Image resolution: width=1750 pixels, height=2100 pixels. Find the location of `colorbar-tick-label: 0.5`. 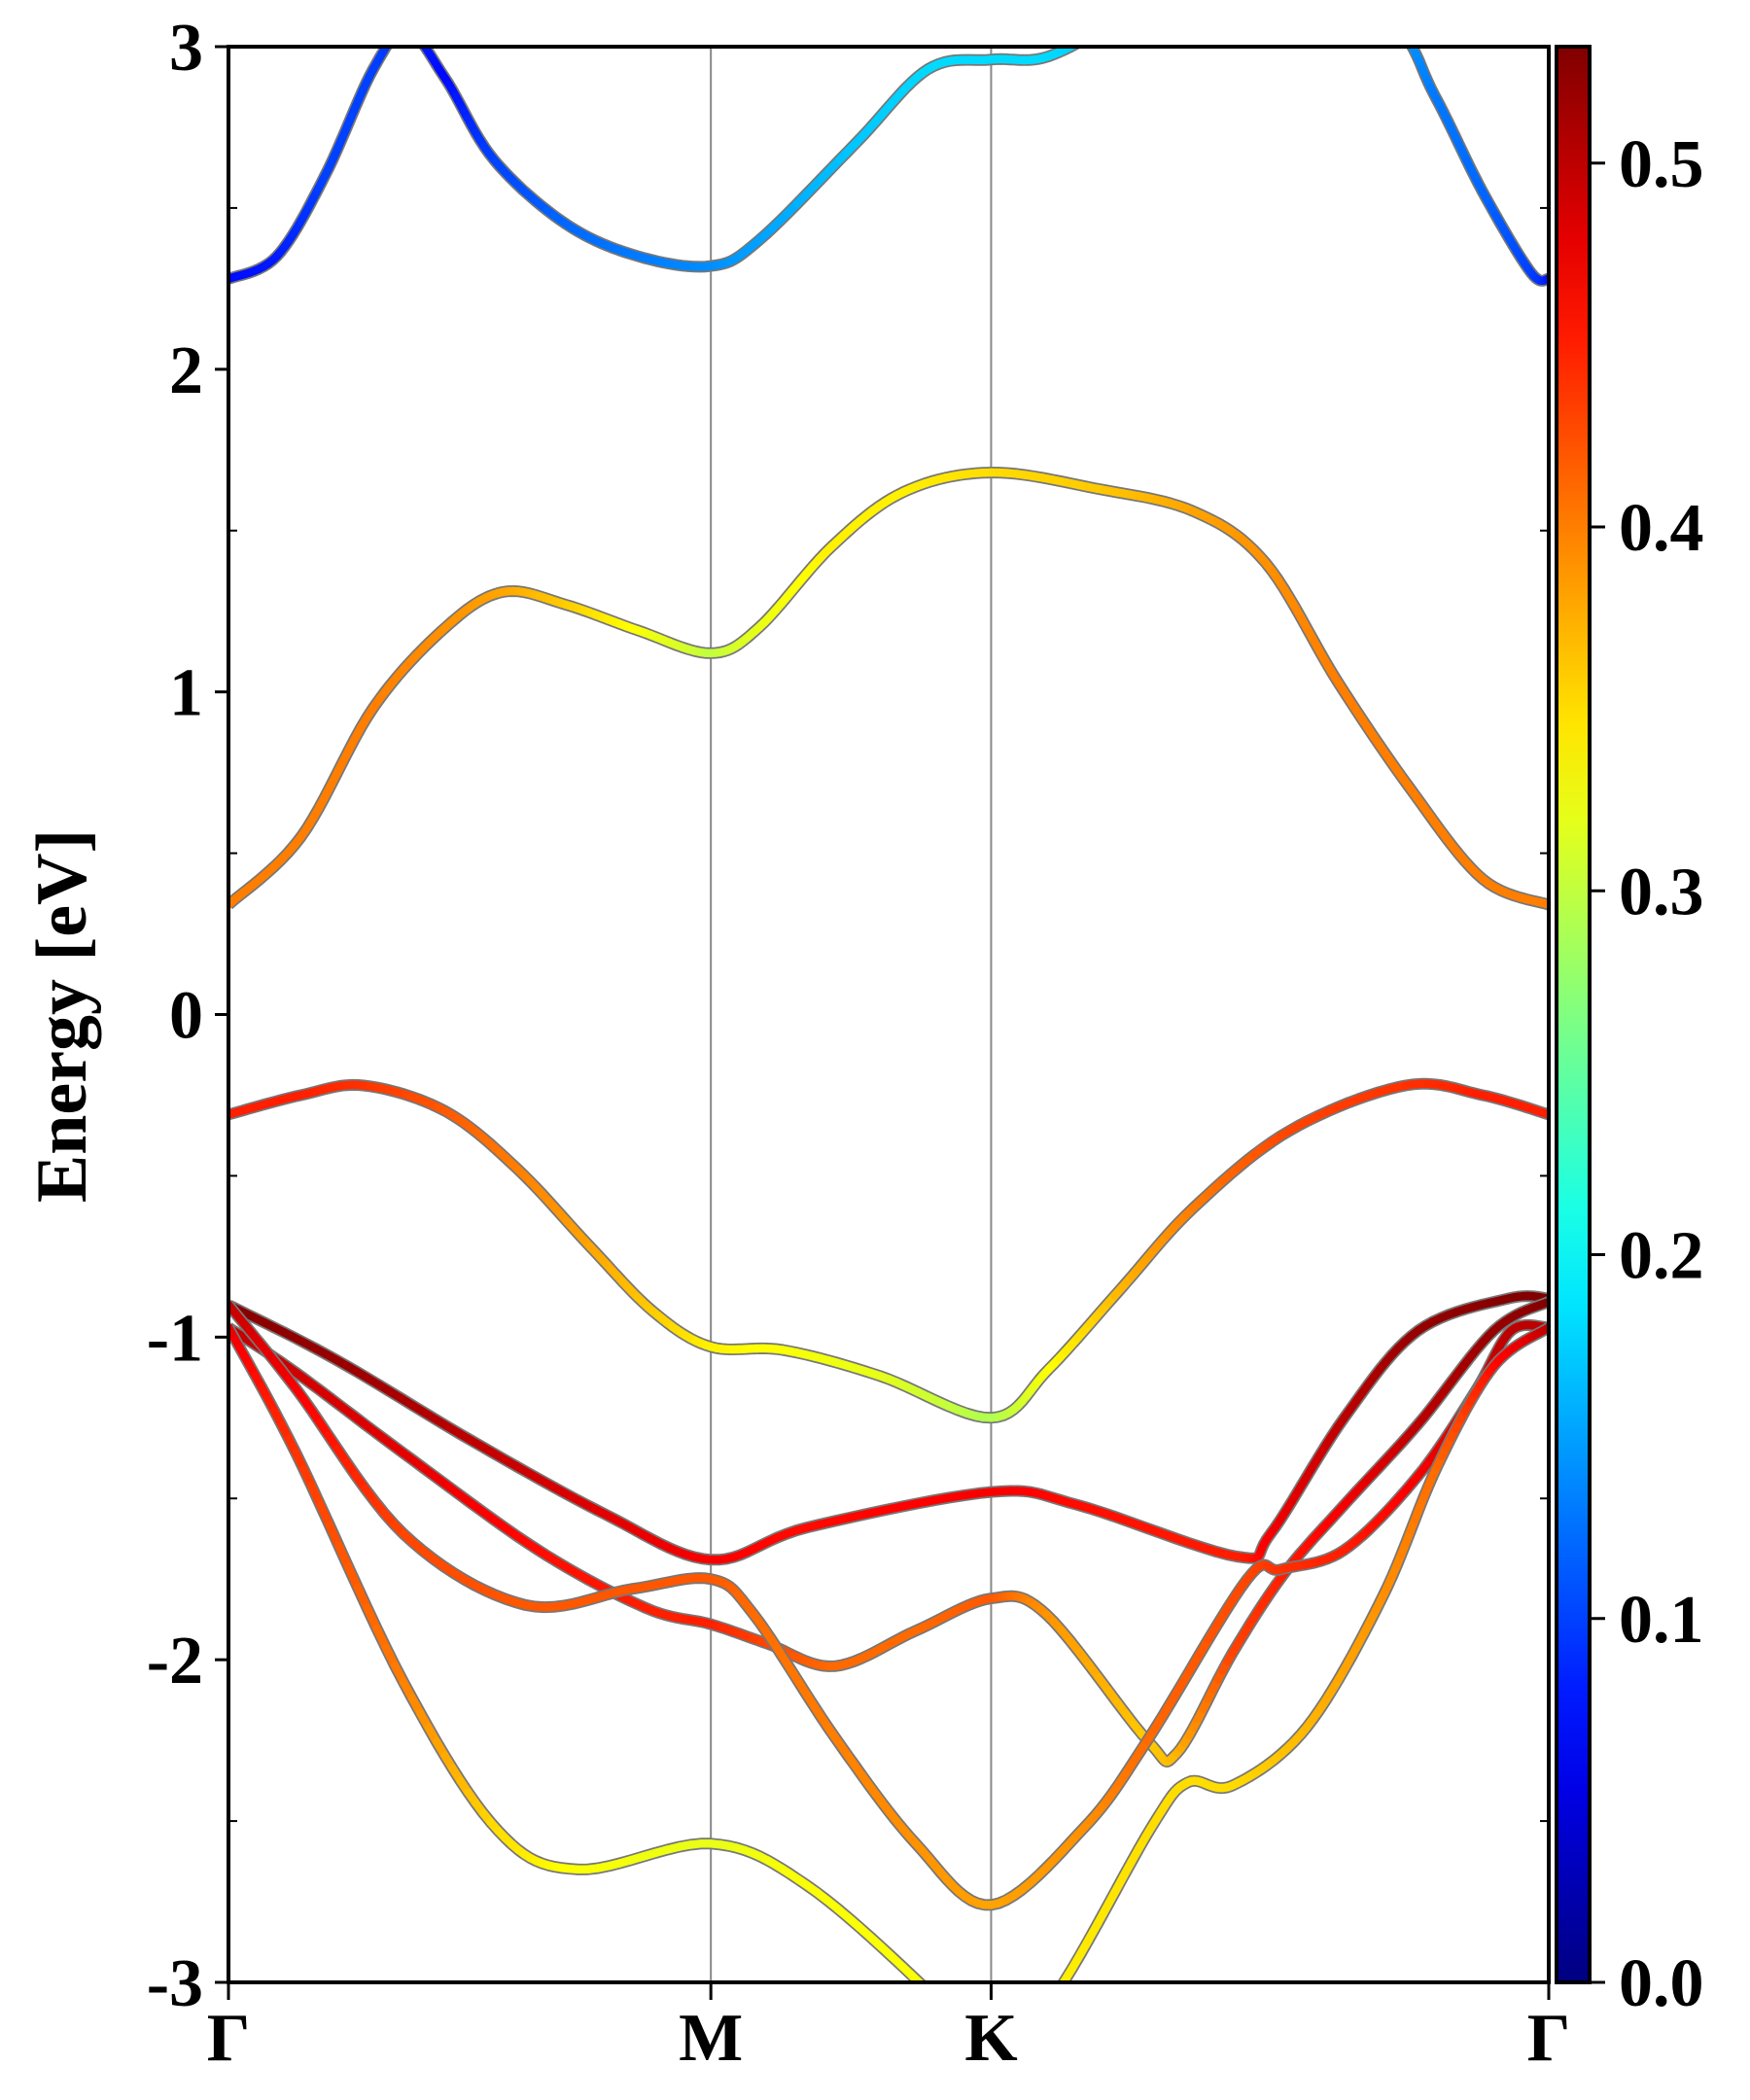

colorbar-tick-label: 0.5 is located at coordinates (1661, 164).